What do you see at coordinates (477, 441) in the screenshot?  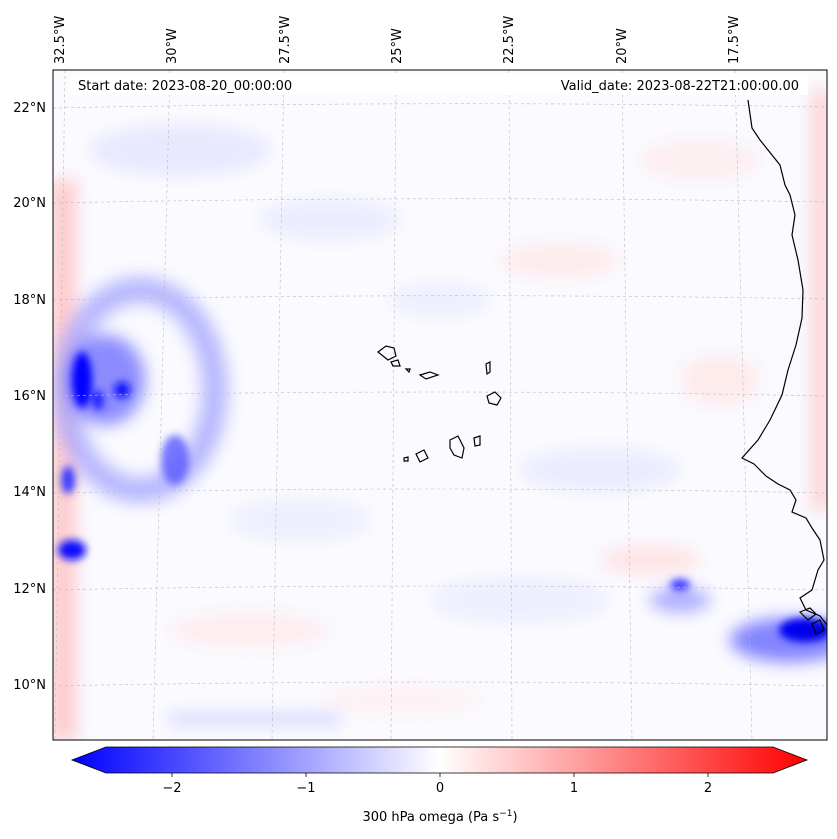 I see `cape-verde-maio` at bounding box center [477, 441].